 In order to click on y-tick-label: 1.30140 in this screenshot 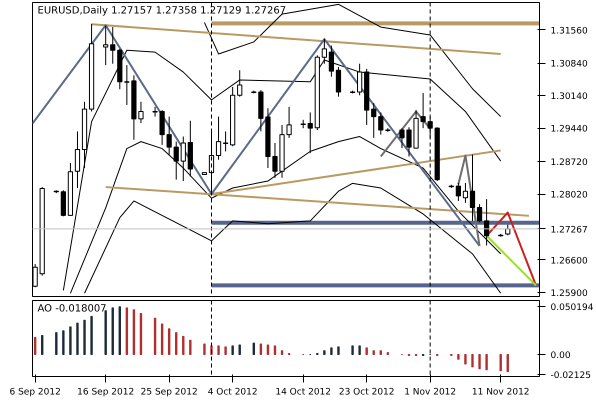, I will do `click(569, 97)`.